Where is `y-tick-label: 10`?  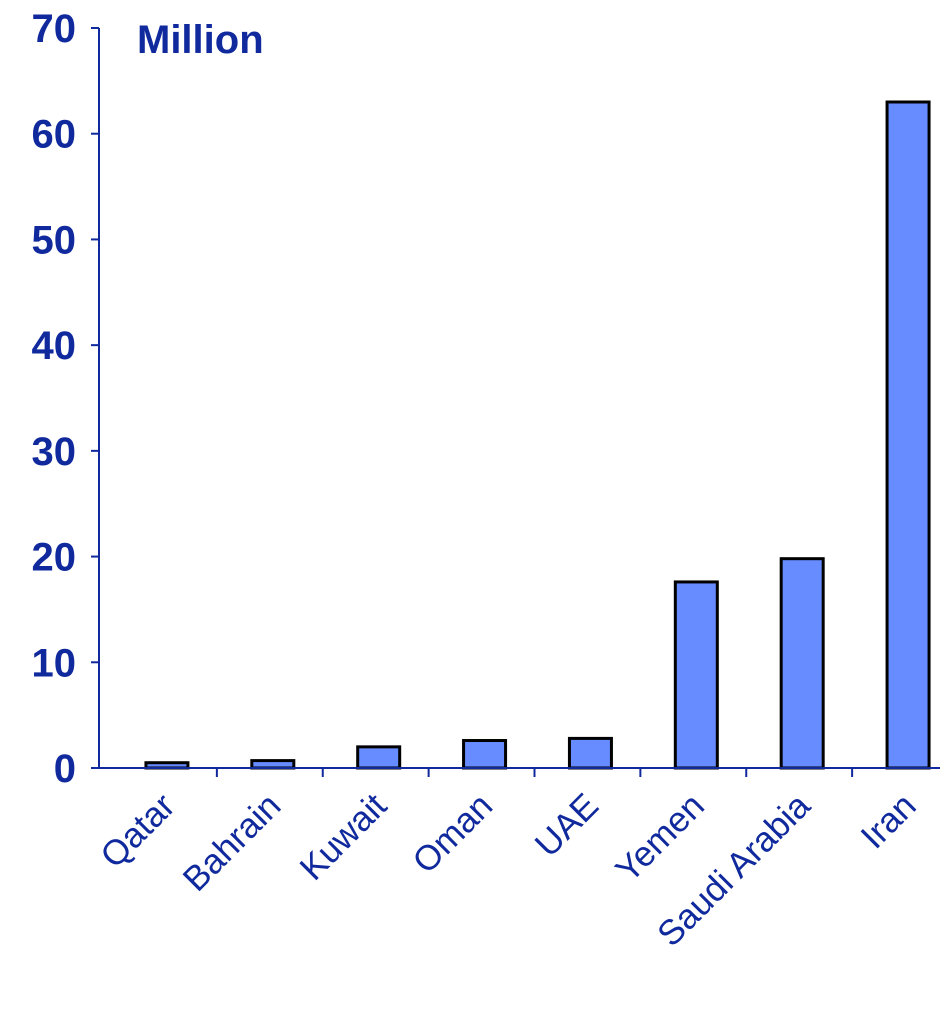
y-tick-label: 10 is located at coordinates (54, 663).